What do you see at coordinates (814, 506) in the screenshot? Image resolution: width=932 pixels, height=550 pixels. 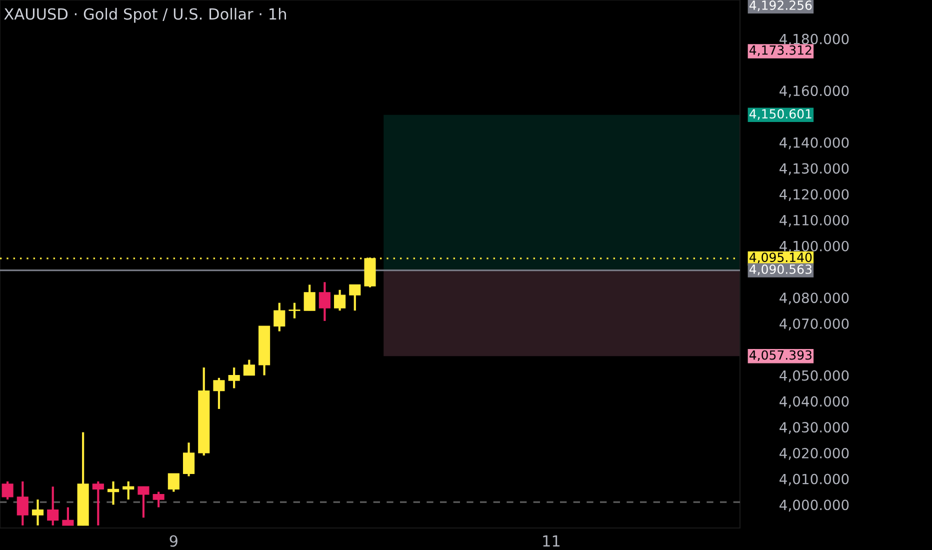 I see `y-tick-label: 4,000.000` at bounding box center [814, 506].